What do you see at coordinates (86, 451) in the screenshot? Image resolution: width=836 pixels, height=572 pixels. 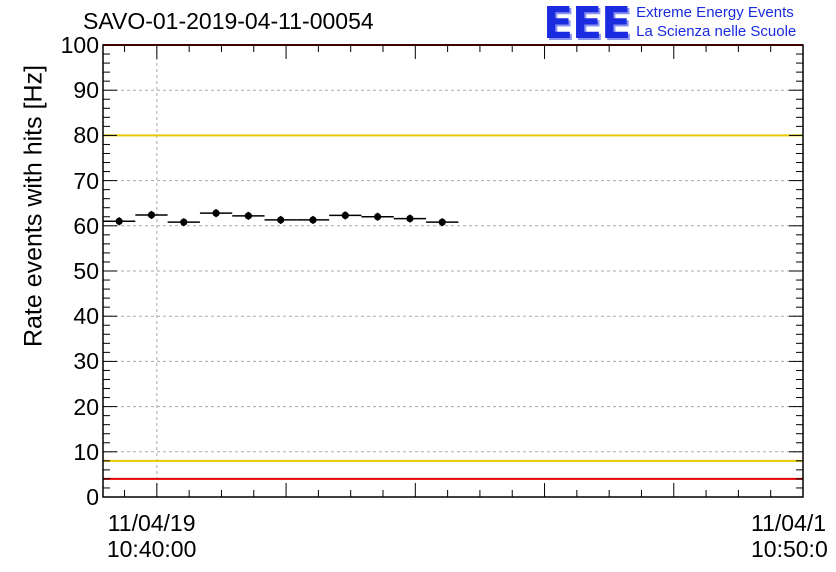 I see `y-tick-label: 10` at bounding box center [86, 451].